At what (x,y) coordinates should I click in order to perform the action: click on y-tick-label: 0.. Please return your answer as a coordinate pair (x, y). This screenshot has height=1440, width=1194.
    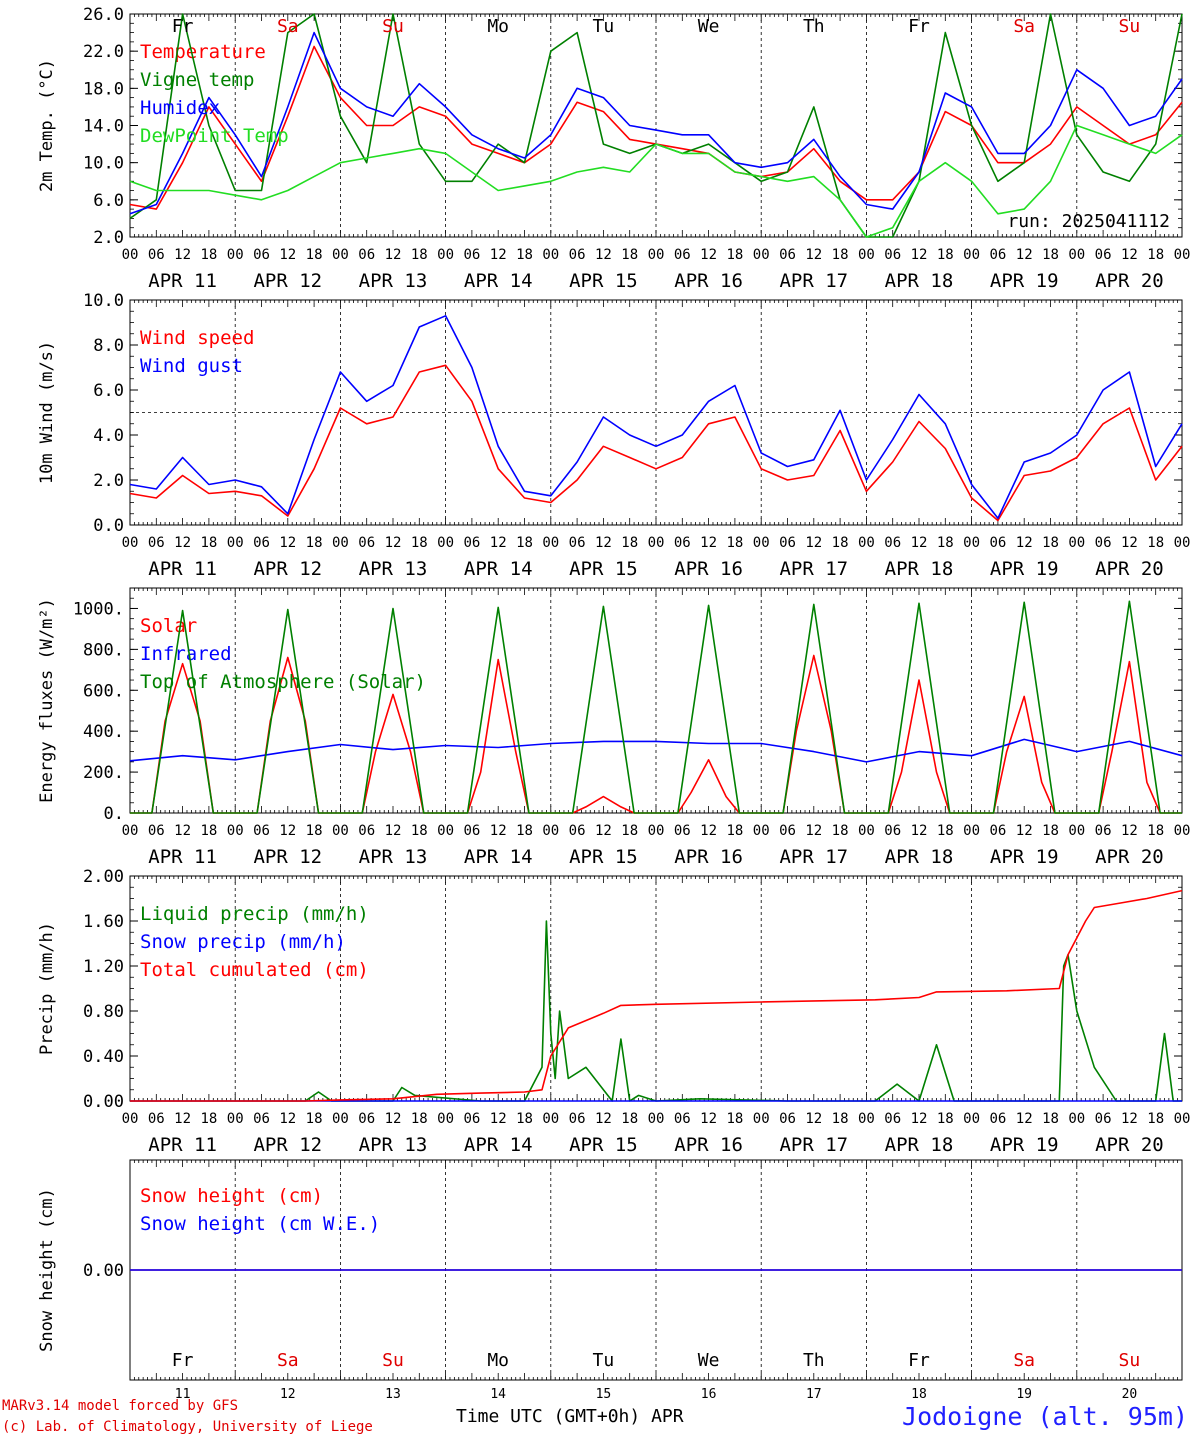
    Looking at the image, I should click on (114, 814).